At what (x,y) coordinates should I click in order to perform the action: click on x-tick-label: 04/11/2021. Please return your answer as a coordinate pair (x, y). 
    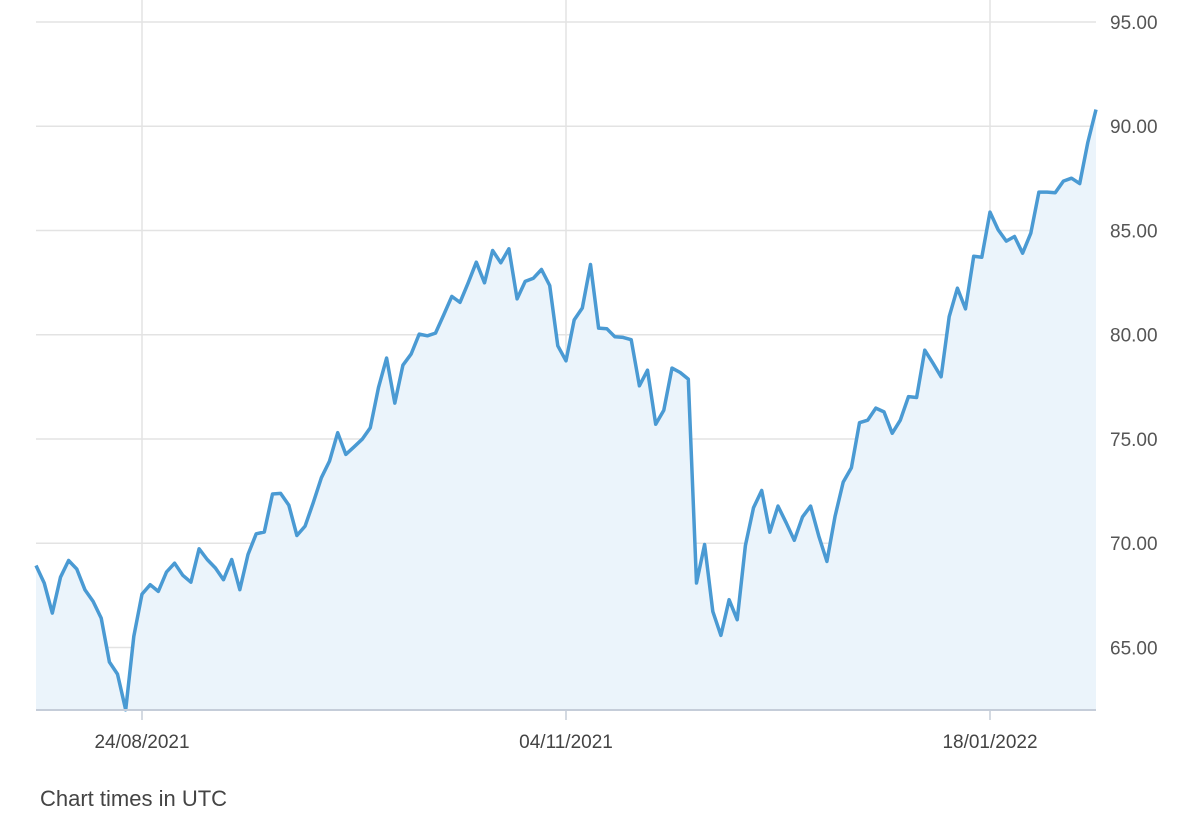
    Looking at the image, I should click on (566, 742).